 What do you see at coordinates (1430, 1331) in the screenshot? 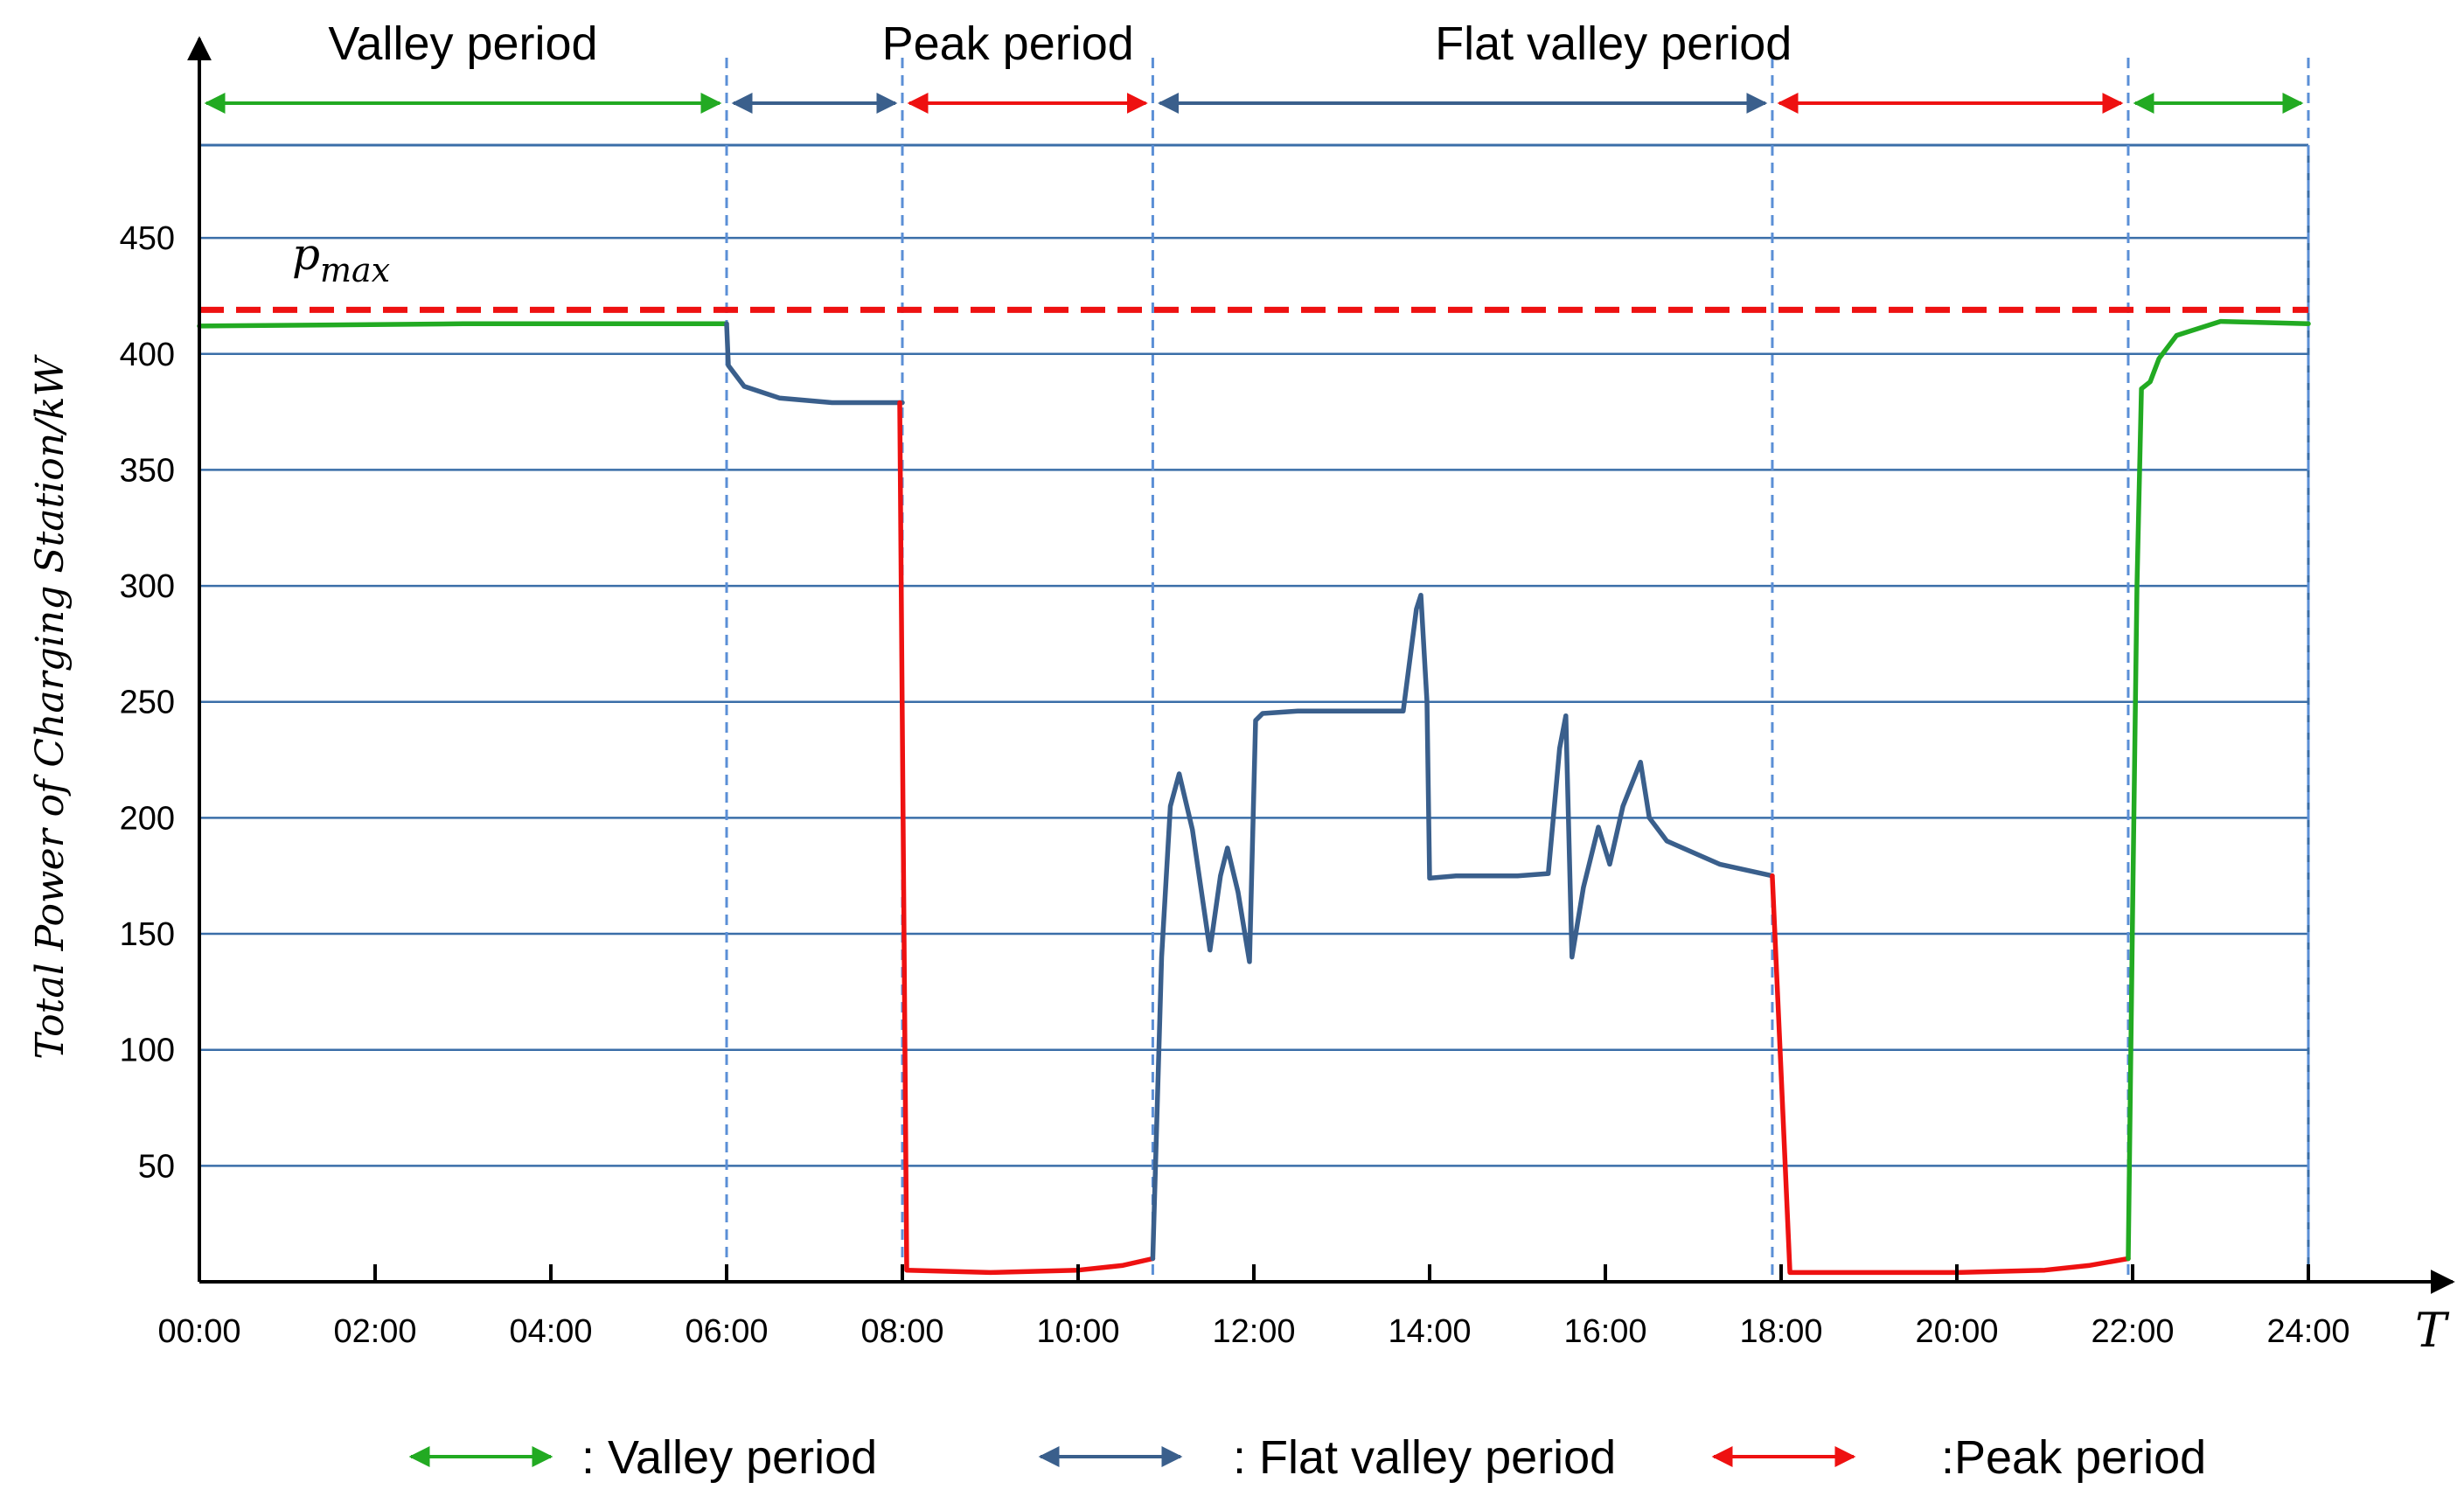
I see `x-tick-label: 14:00` at bounding box center [1430, 1331].